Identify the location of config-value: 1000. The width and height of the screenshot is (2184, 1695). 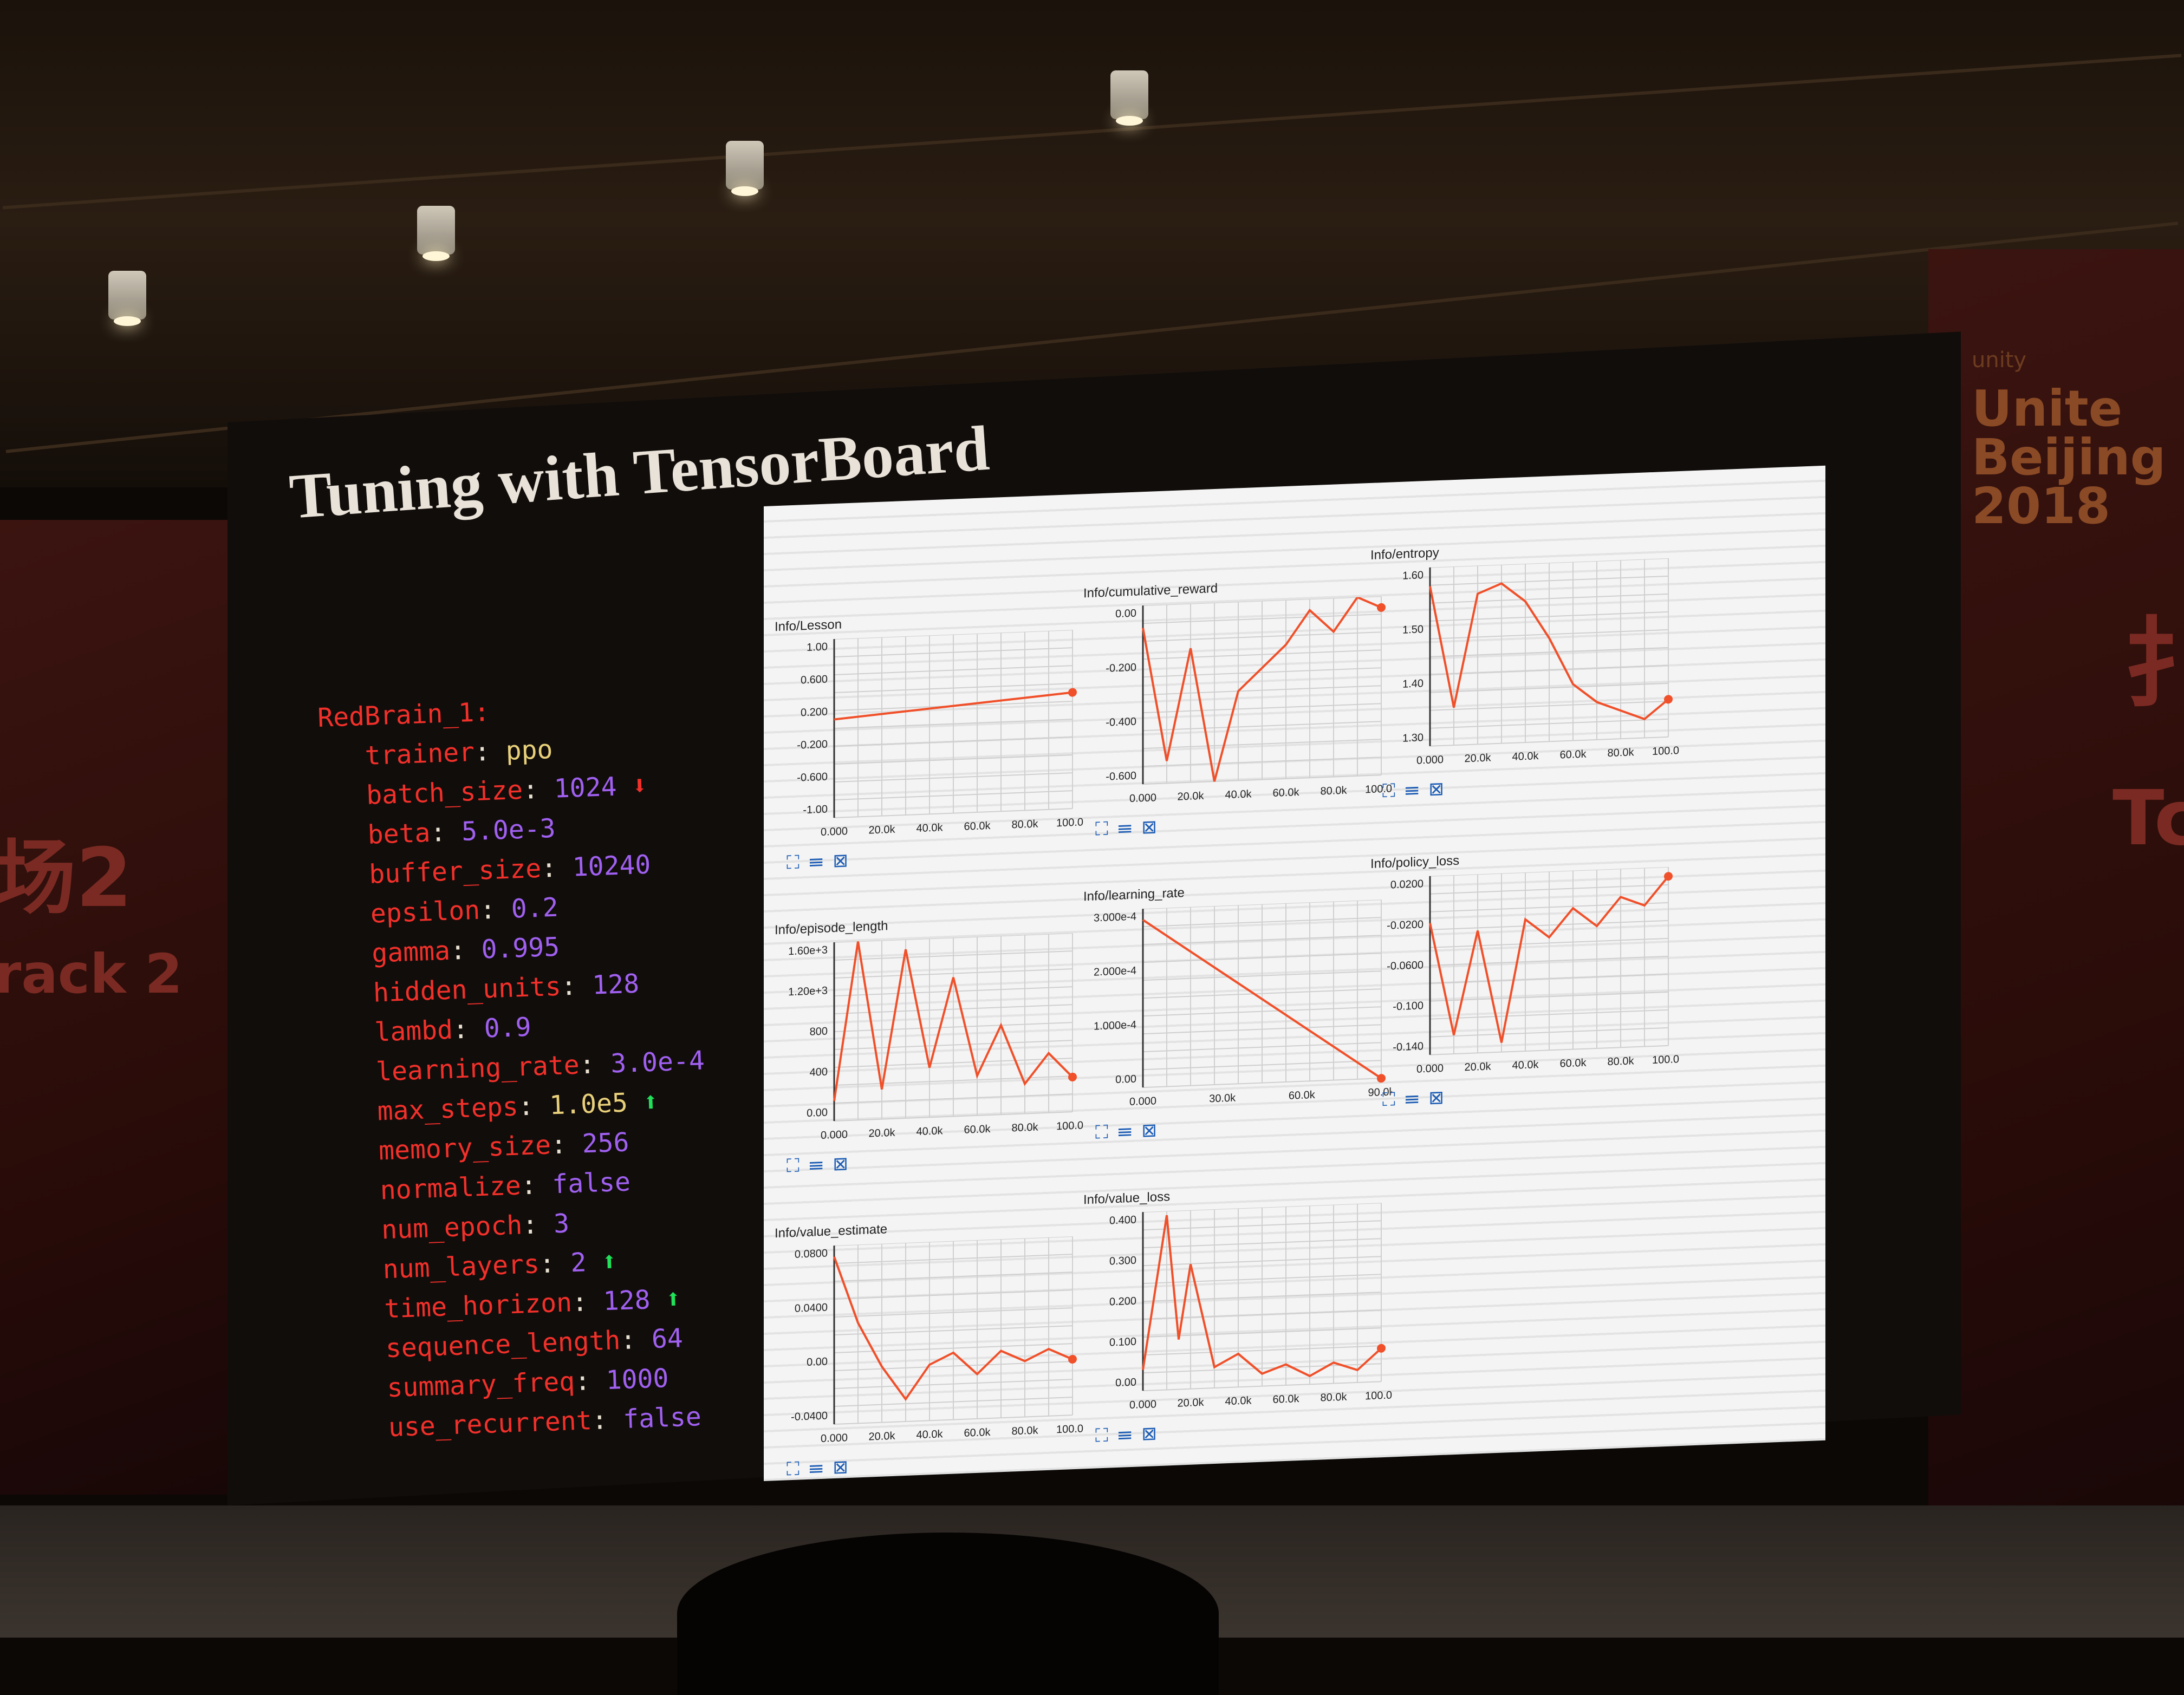
(637, 1379).